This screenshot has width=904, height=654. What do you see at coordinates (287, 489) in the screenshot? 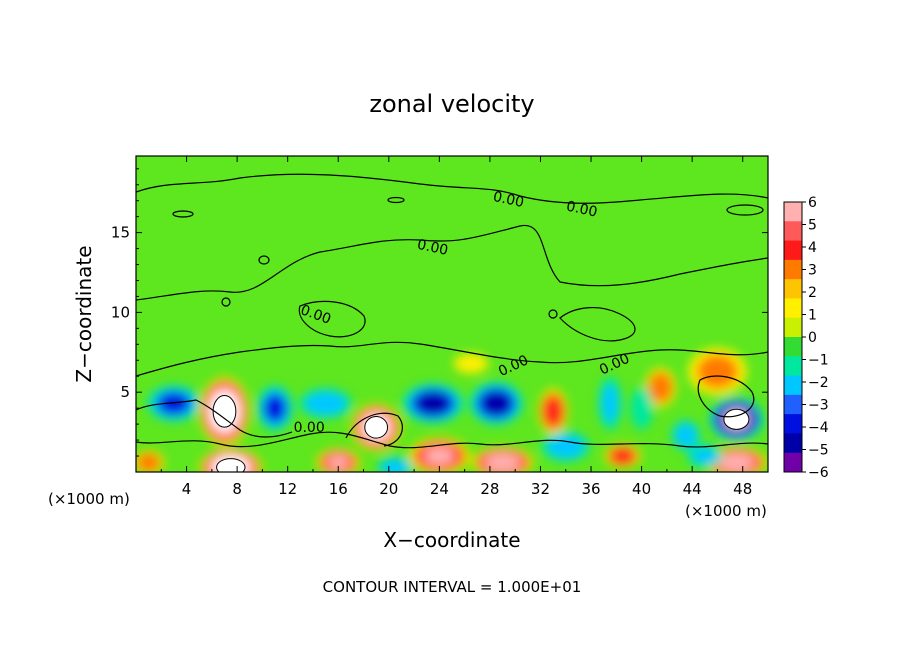
I see `x-tick-label: 12` at bounding box center [287, 489].